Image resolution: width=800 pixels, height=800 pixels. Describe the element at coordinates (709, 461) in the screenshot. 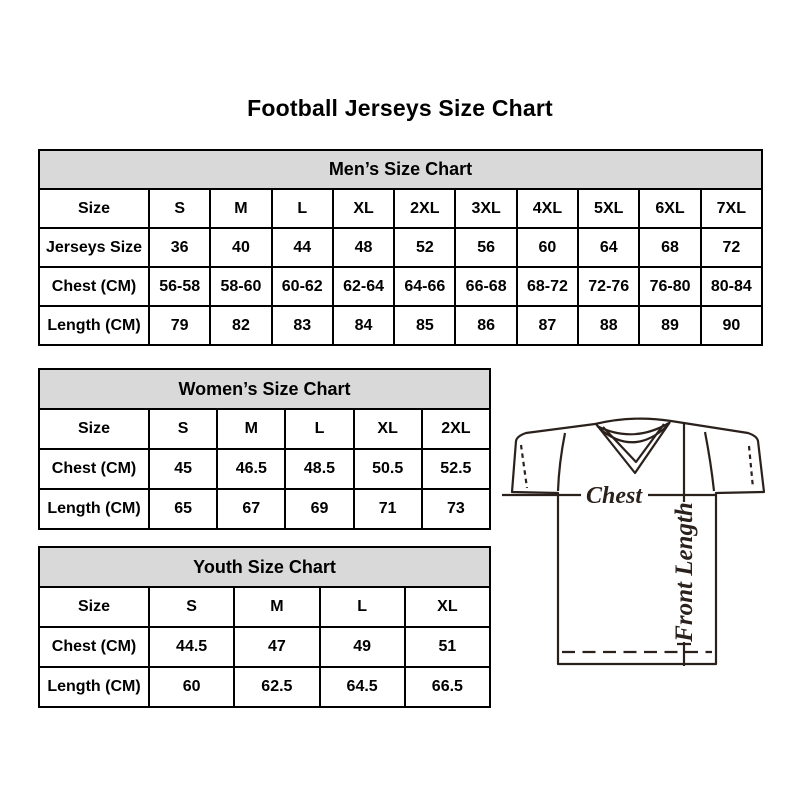

I see `right-sleeve-seam` at that location.